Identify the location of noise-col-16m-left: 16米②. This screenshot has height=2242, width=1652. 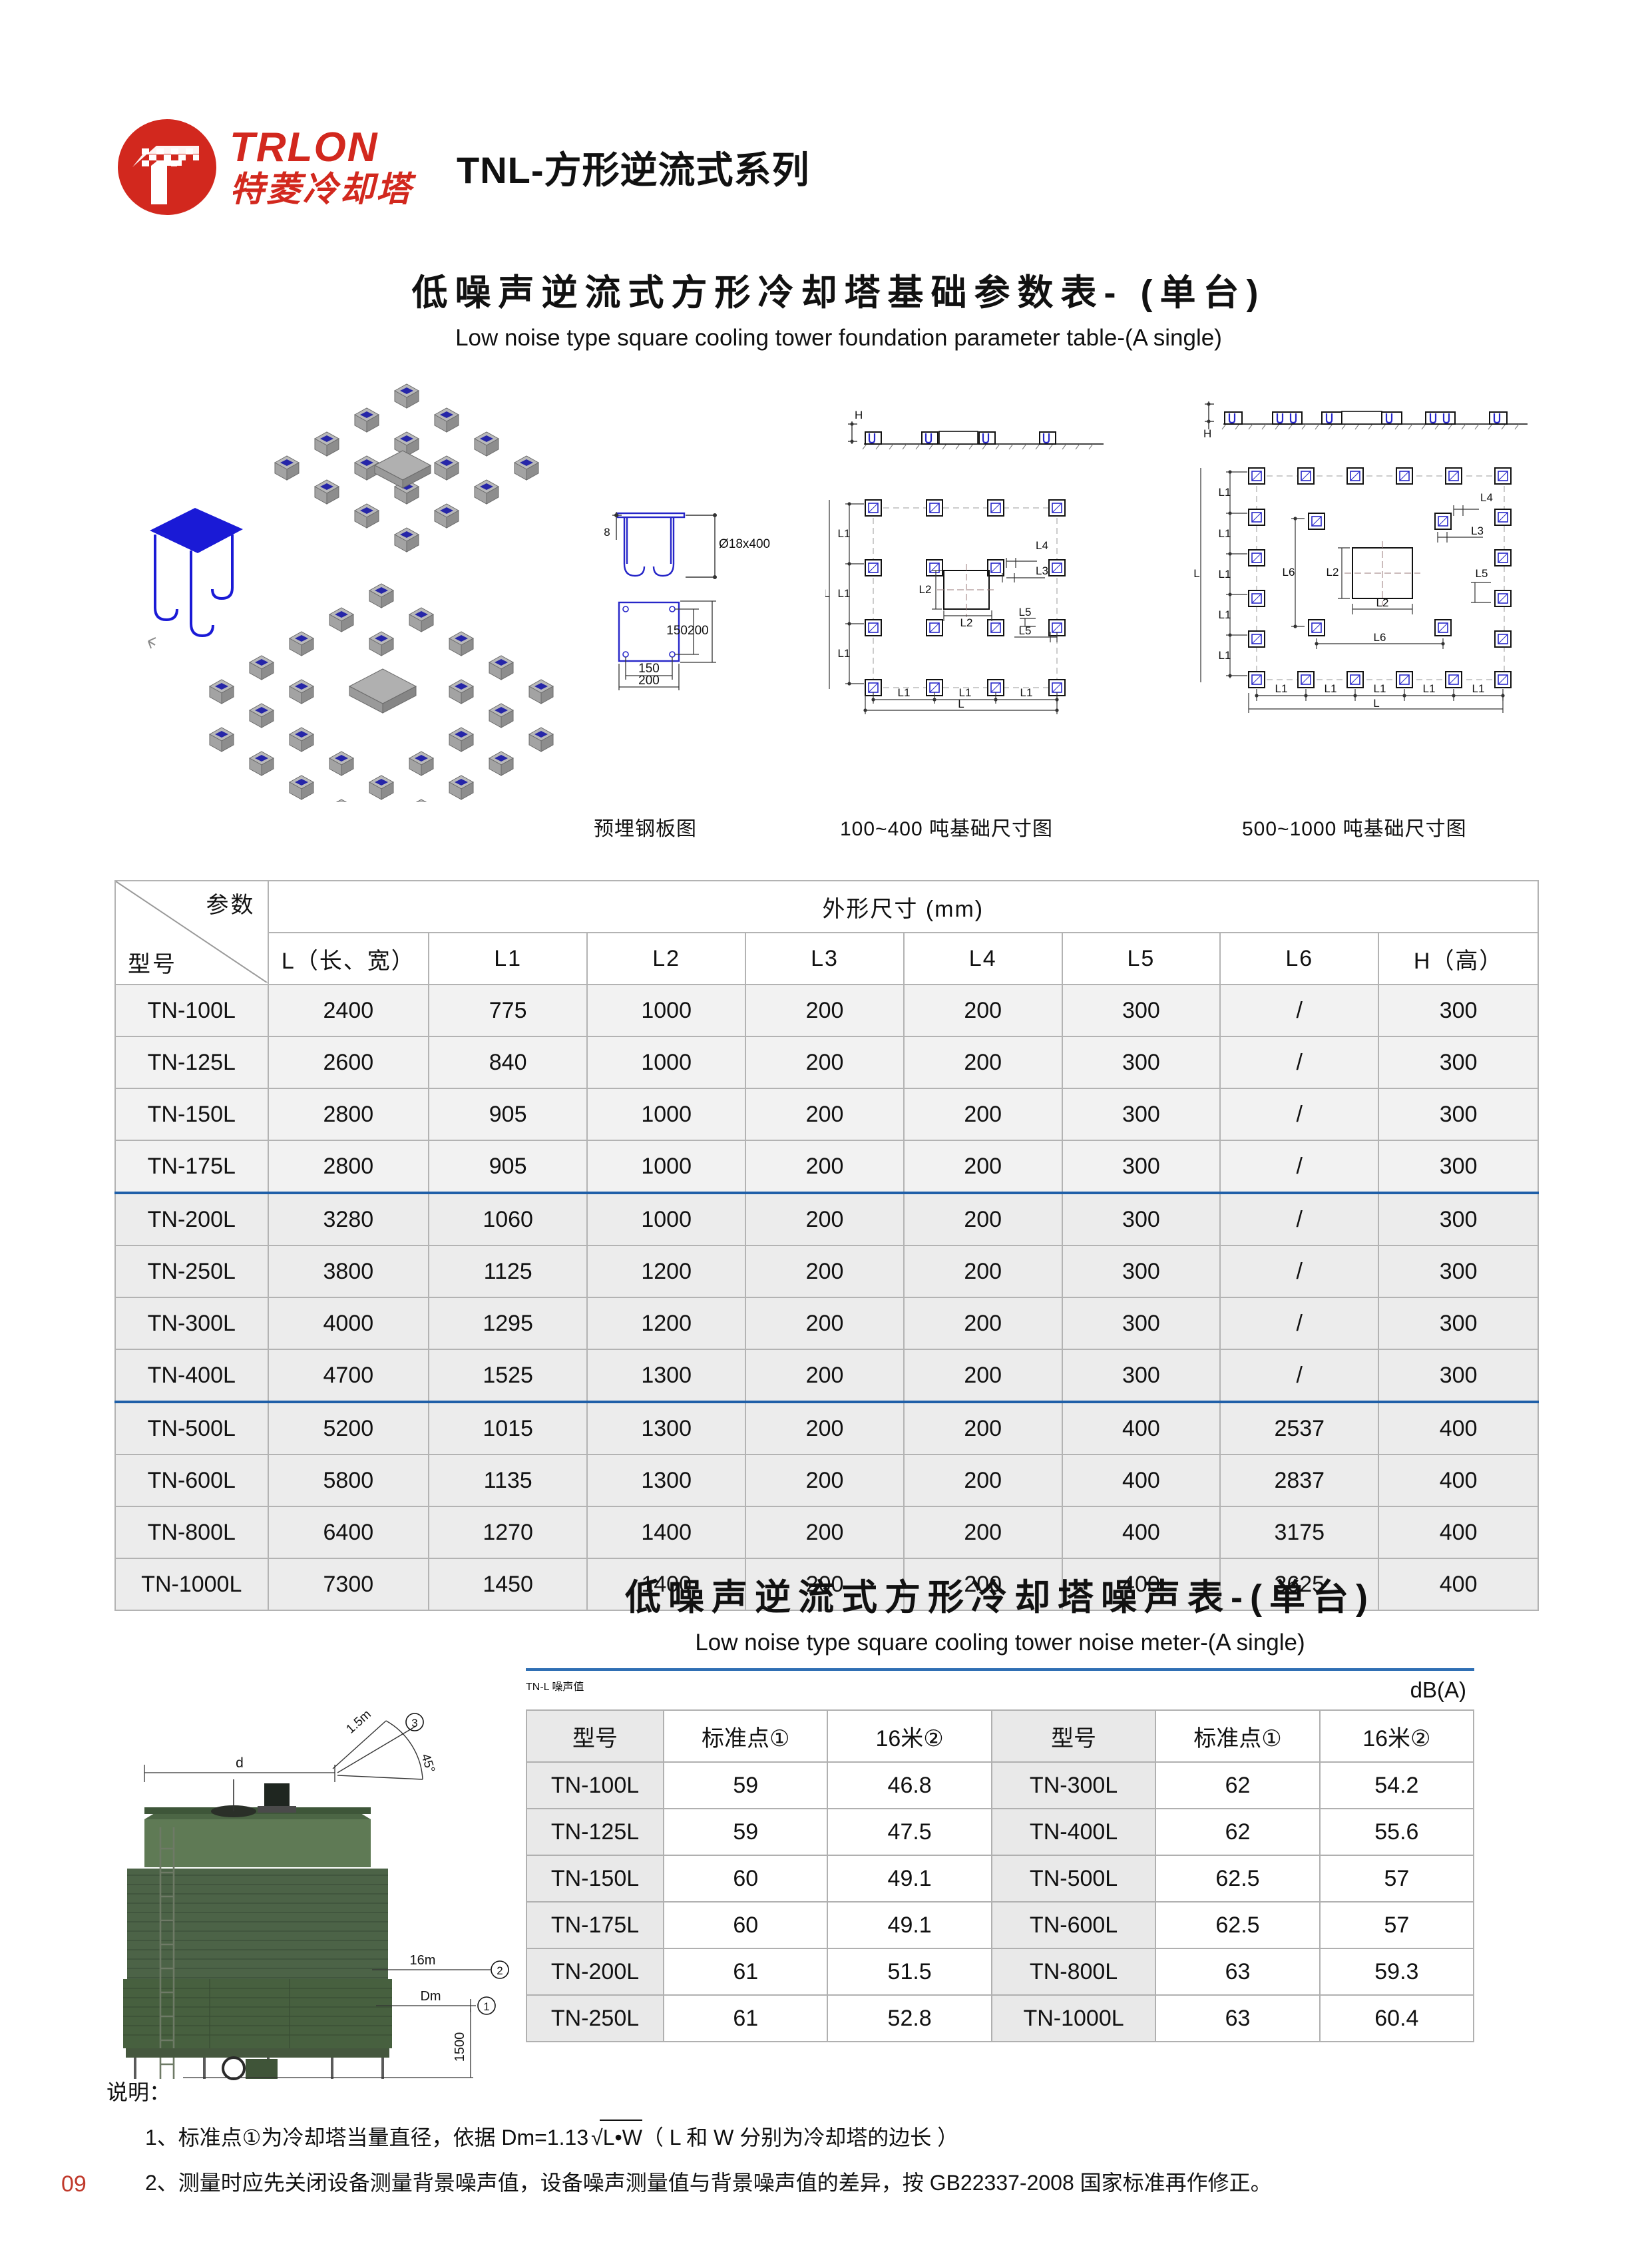
(909, 1736).